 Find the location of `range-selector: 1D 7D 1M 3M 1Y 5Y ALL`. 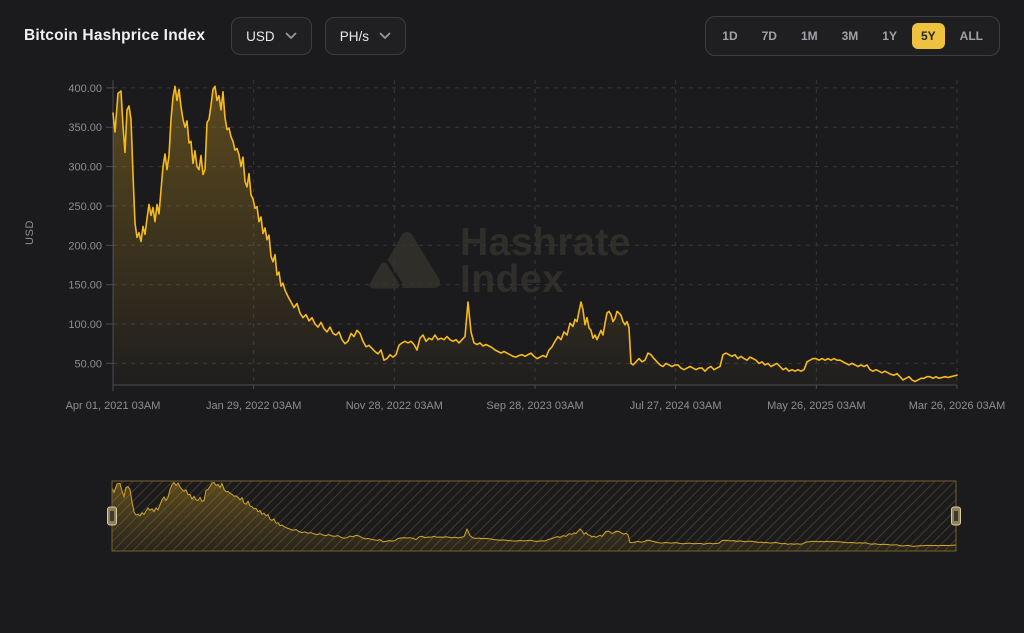

range-selector: 1D 7D 1M 3M 1Y 5Y ALL is located at coordinates (852, 36).